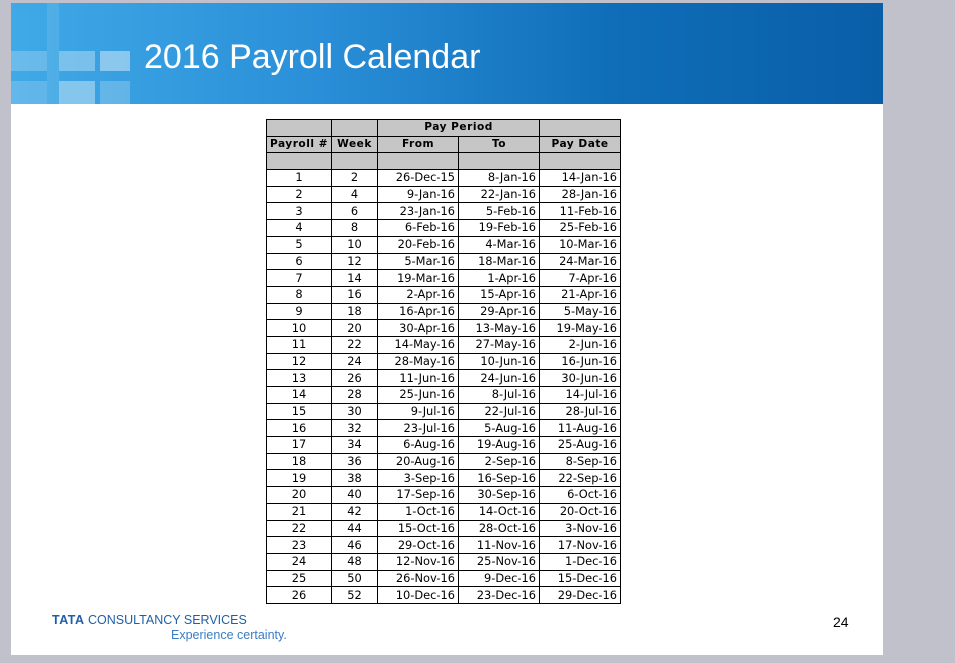 The height and width of the screenshot is (663, 955). I want to click on title-banner: 2016 Payroll Calendar, so click(447, 53).